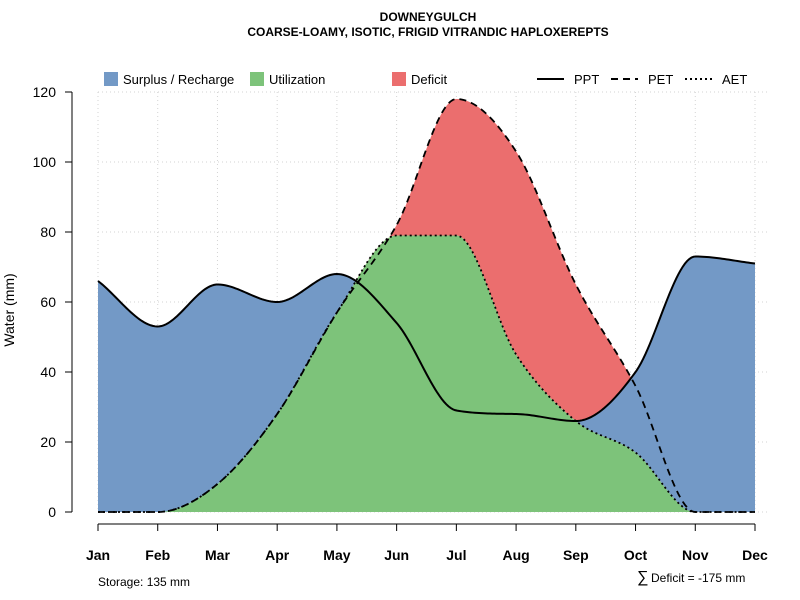 The image size is (800, 600). What do you see at coordinates (576, 555) in the screenshot?
I see `x-tick-label: Sep` at bounding box center [576, 555].